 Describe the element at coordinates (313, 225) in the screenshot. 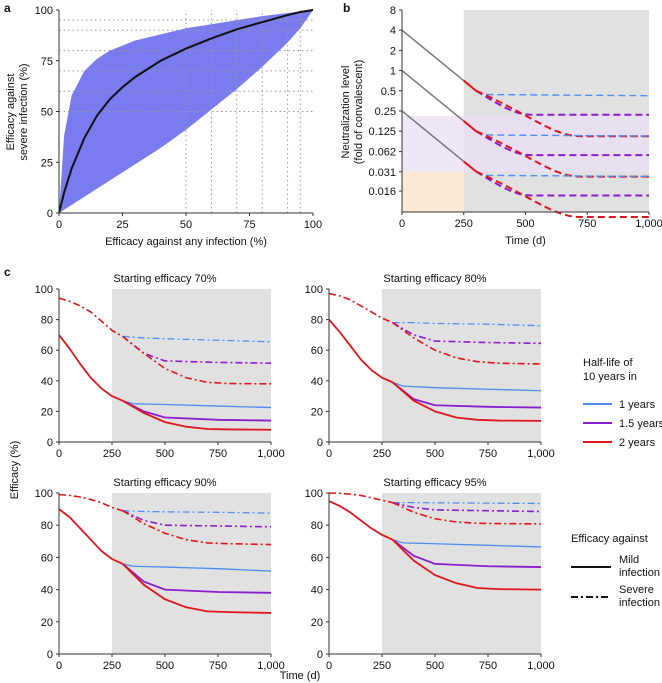

I see `x-tick-label-a: 100` at that location.